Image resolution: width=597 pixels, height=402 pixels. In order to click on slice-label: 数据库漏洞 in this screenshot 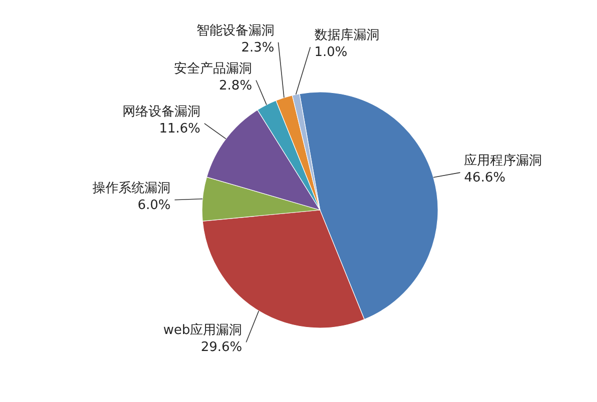, I will do `click(347, 36)`.